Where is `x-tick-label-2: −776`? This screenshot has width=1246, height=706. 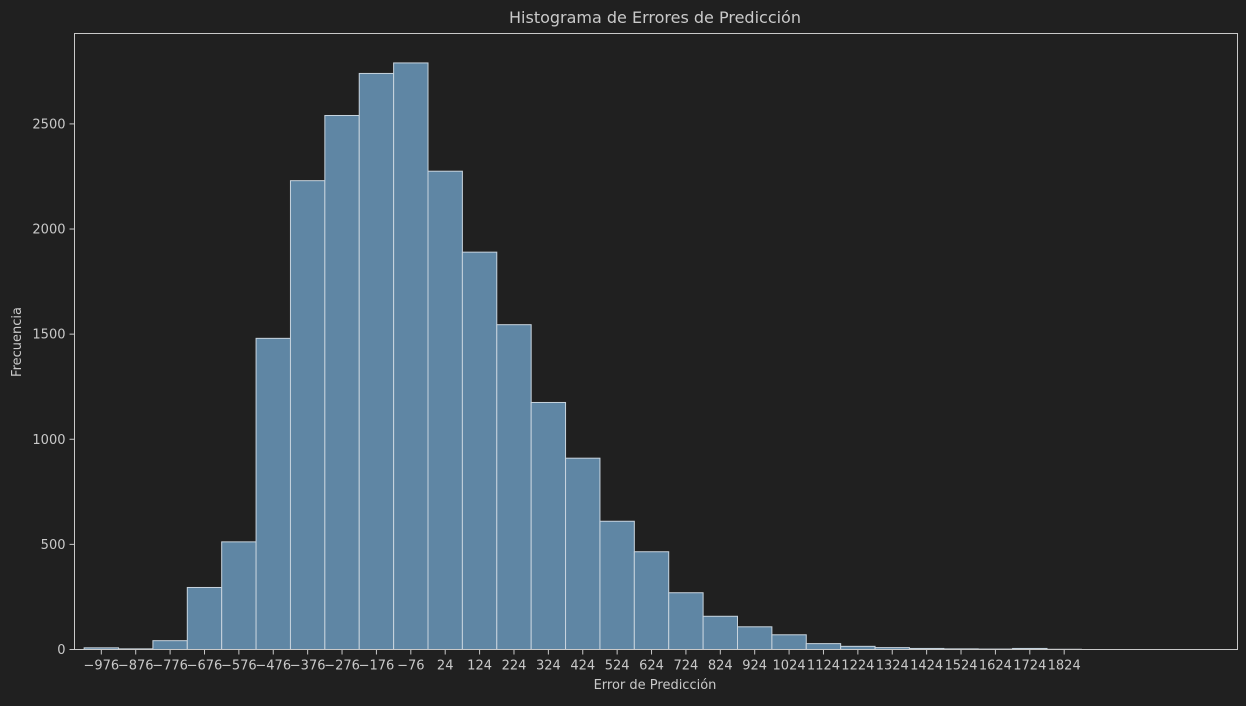
x-tick-label-2: −776 is located at coordinates (170, 666).